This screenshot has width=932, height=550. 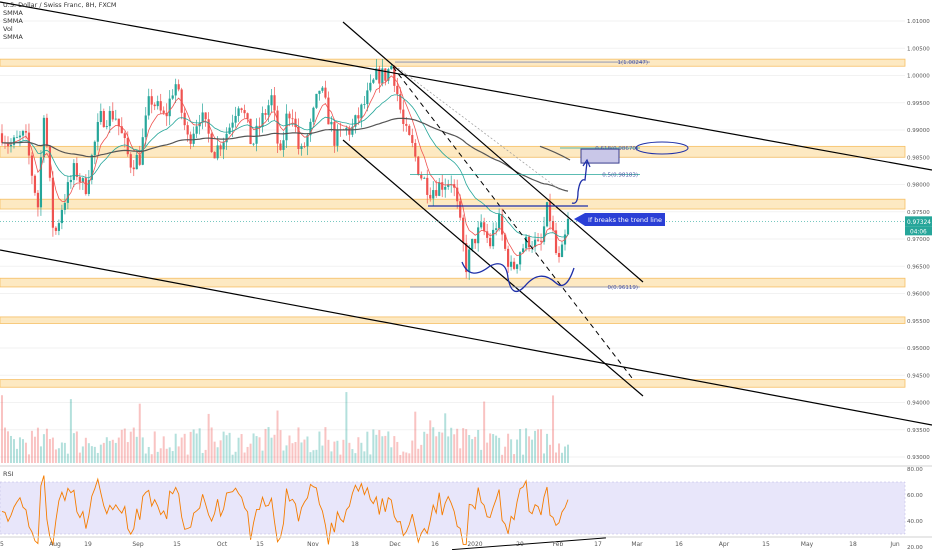 What do you see at coordinates (88, 544) in the screenshot?
I see `time-axis-label-2: 19` at bounding box center [88, 544].